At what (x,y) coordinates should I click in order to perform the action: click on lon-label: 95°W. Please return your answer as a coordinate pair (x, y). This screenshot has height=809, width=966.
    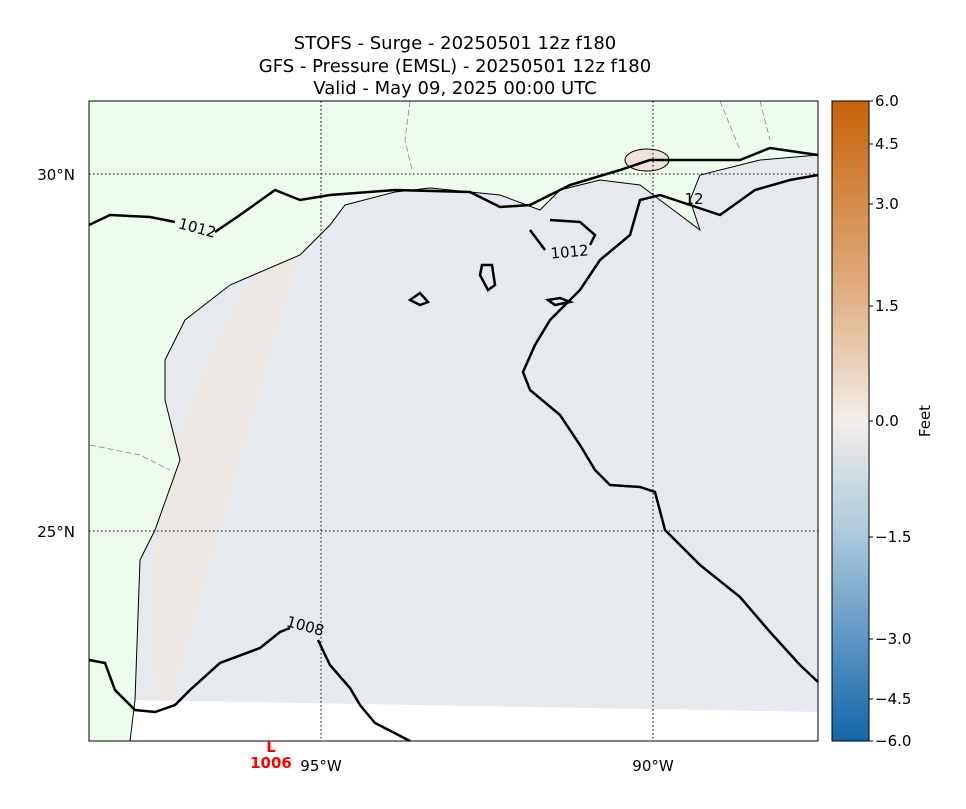
    Looking at the image, I should click on (321, 766).